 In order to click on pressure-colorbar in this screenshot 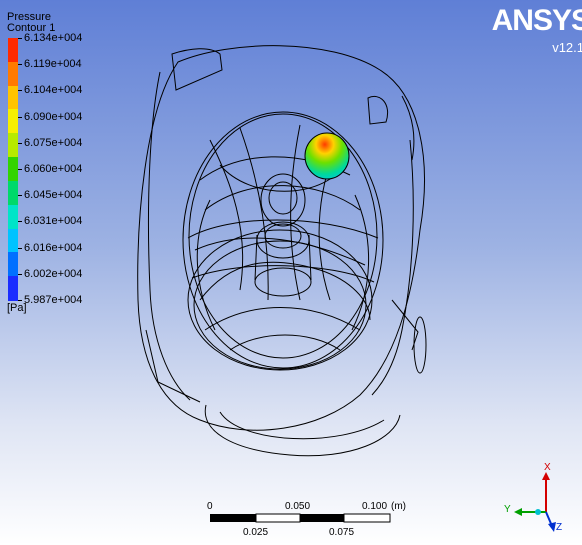, I will do `click(13, 169)`.